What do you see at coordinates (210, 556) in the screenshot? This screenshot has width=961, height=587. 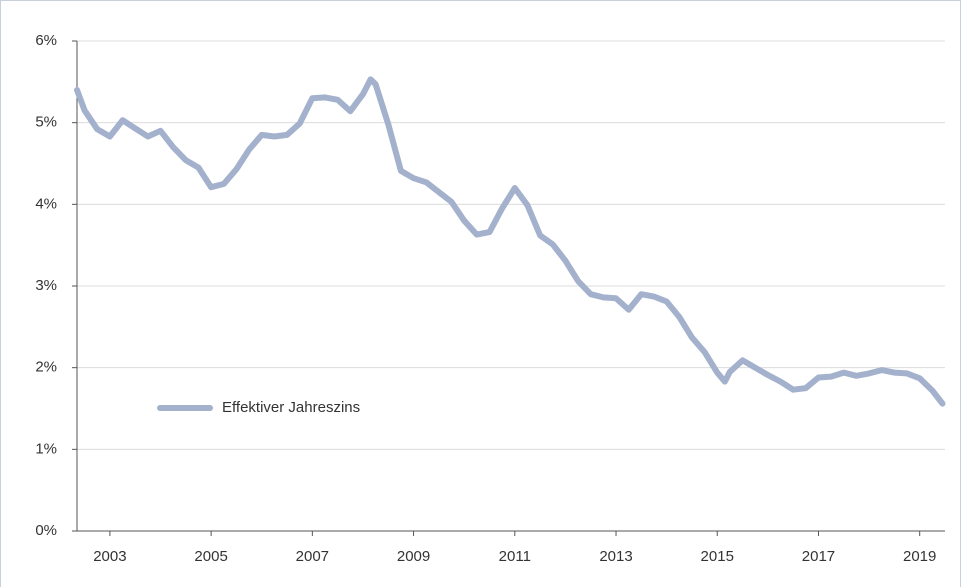 I see `x-tick-label: 2005` at bounding box center [210, 556].